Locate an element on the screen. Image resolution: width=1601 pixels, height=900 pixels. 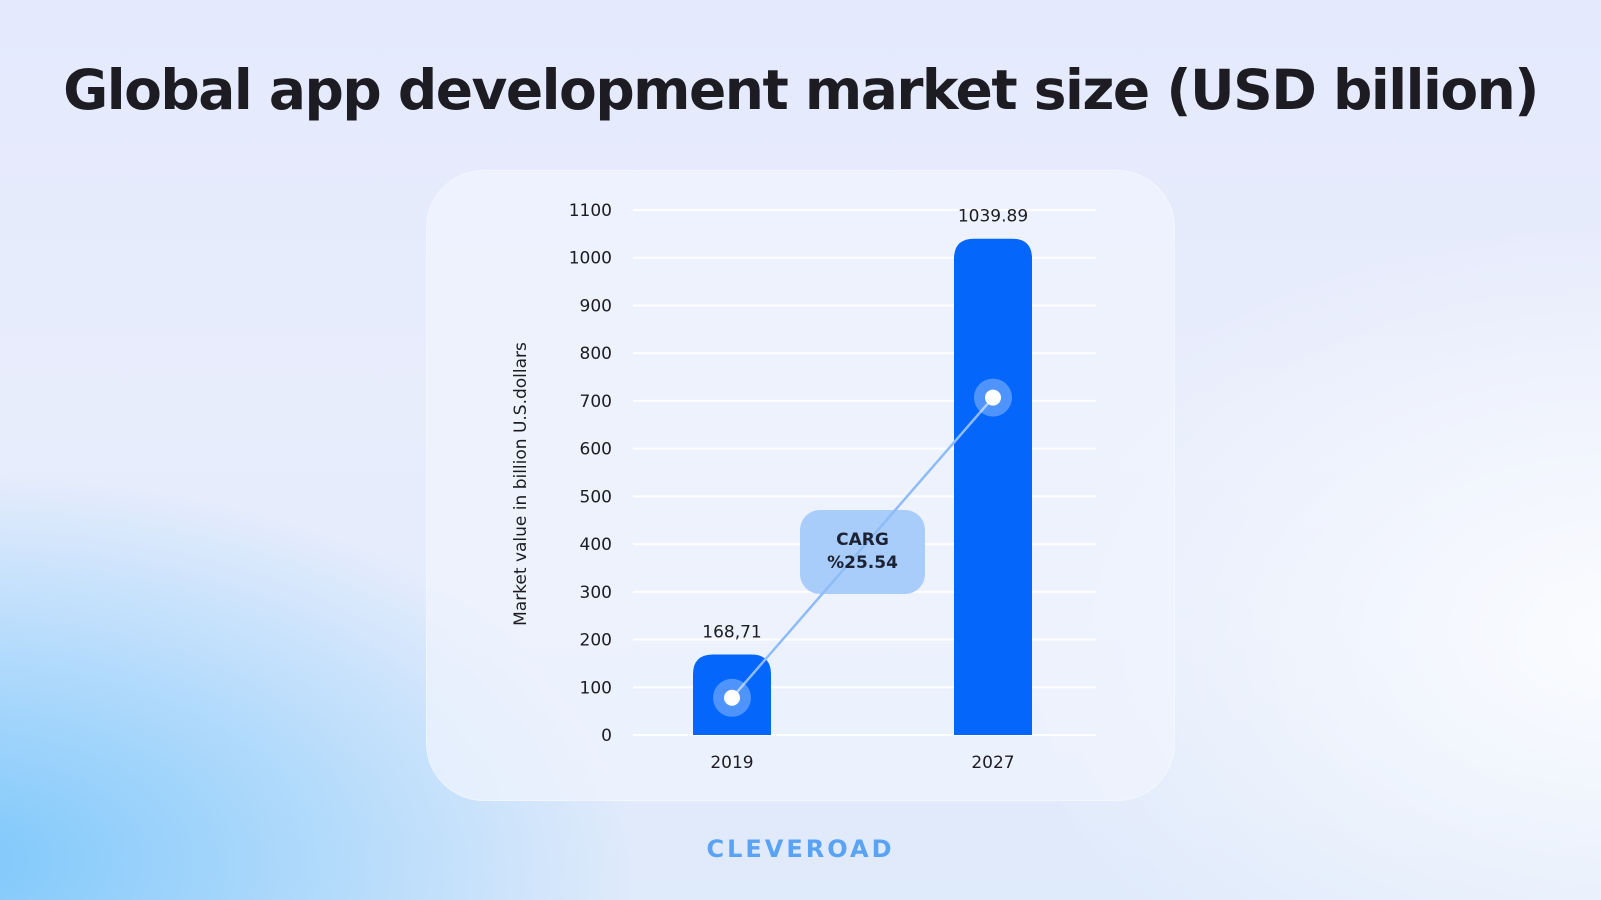
cleveroad-logo: CLEVEROAD is located at coordinates (800, 849).